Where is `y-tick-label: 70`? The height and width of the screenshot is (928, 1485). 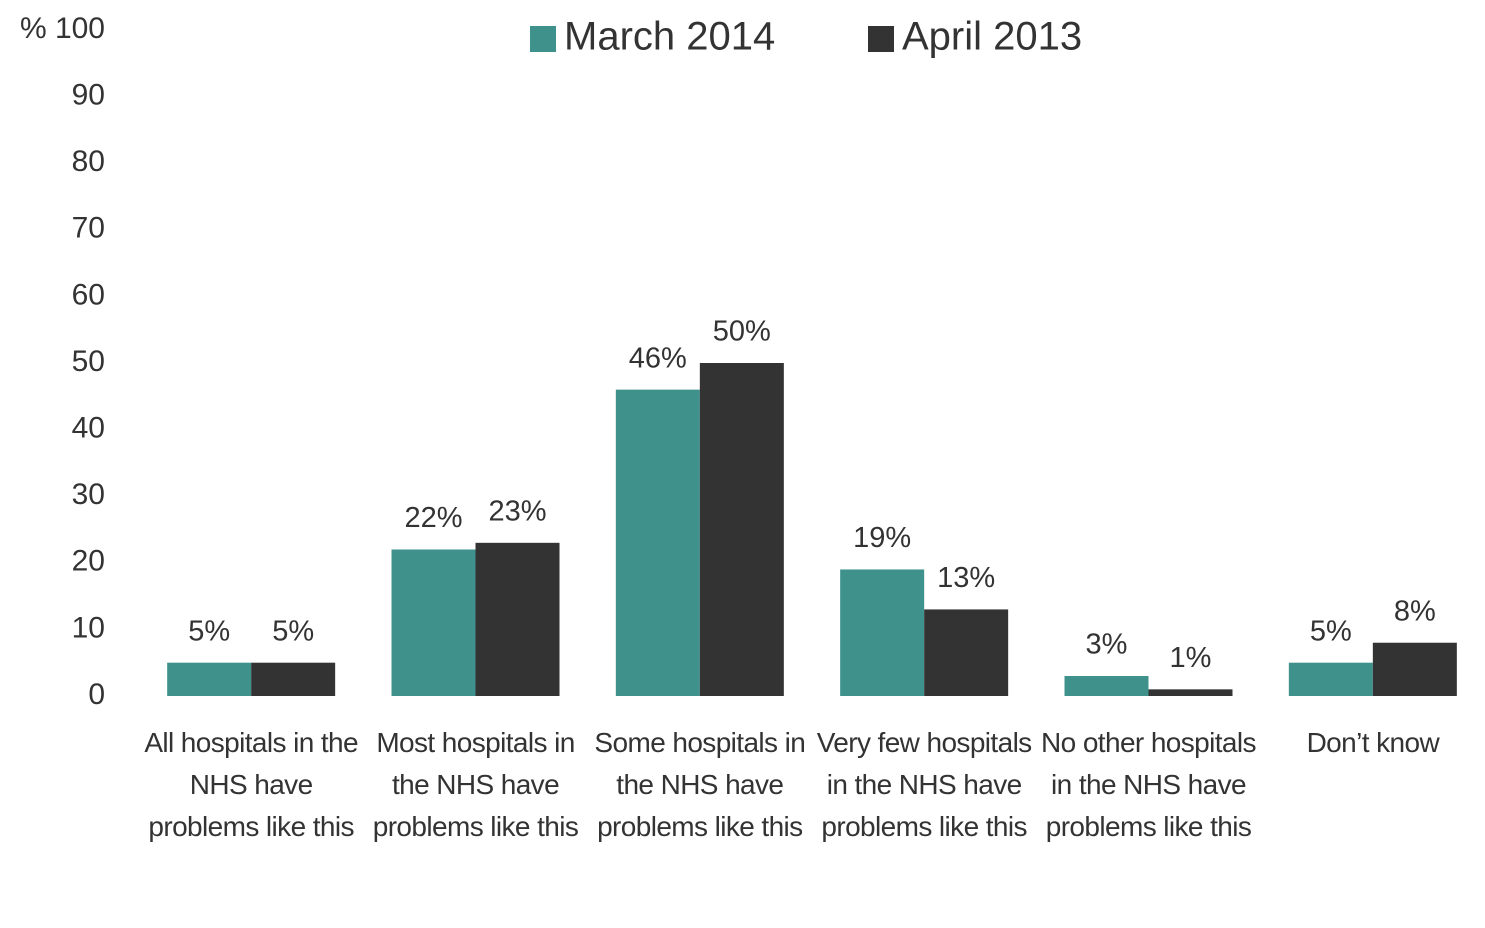
y-tick-label: 70 is located at coordinates (88, 228).